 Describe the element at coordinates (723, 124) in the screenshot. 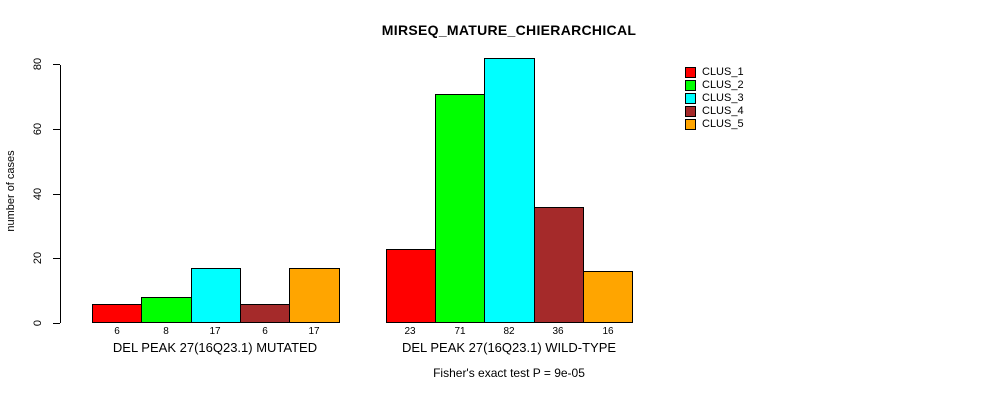

I see `legend-label-clus_5: CLUS_5` at that location.